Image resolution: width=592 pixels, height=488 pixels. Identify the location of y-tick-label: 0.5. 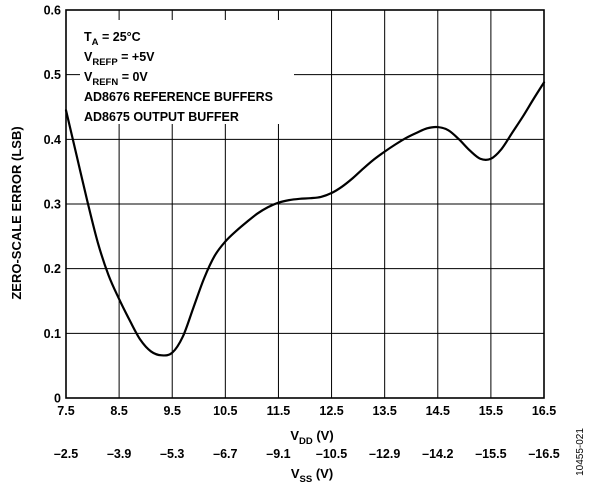
(52, 75).